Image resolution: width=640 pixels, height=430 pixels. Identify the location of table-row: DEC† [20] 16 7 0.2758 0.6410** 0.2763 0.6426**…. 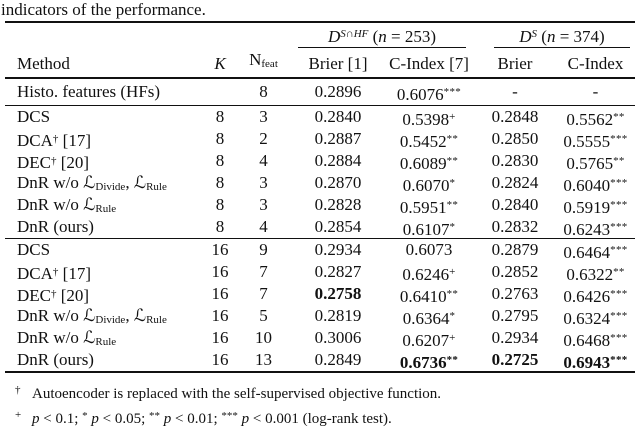
(320, 294).